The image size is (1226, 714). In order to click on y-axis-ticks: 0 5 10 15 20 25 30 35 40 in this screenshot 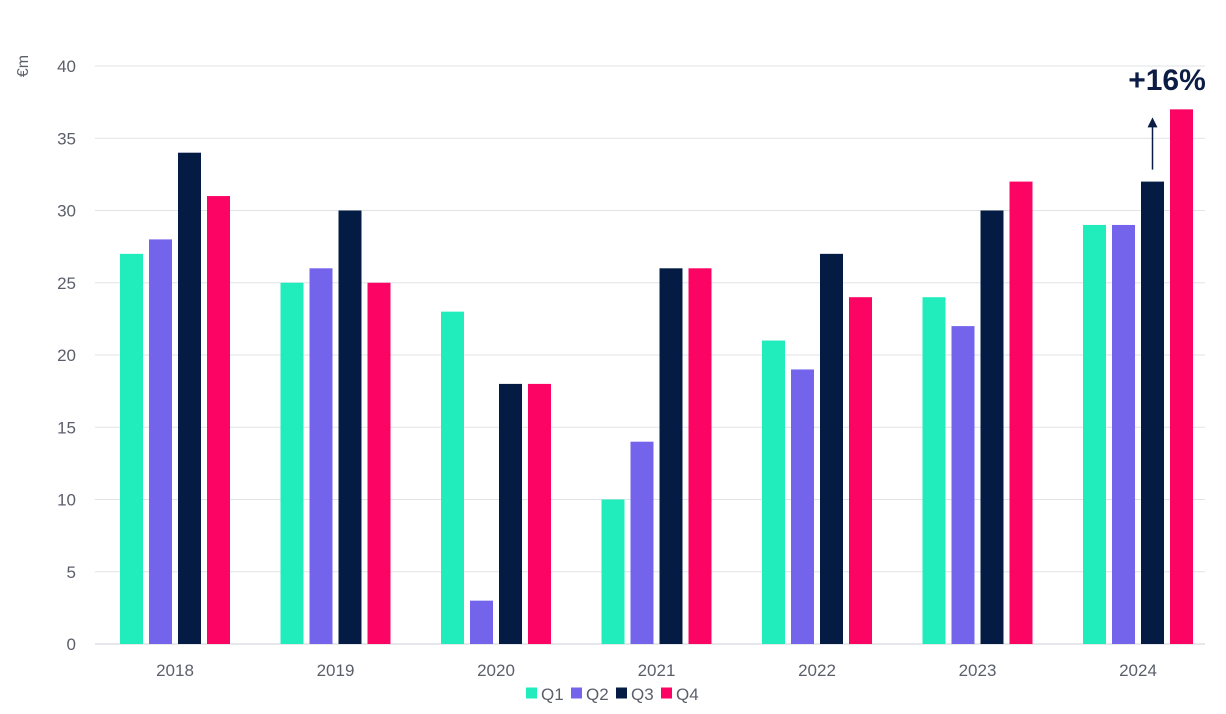, I will do `click(66, 355)`.